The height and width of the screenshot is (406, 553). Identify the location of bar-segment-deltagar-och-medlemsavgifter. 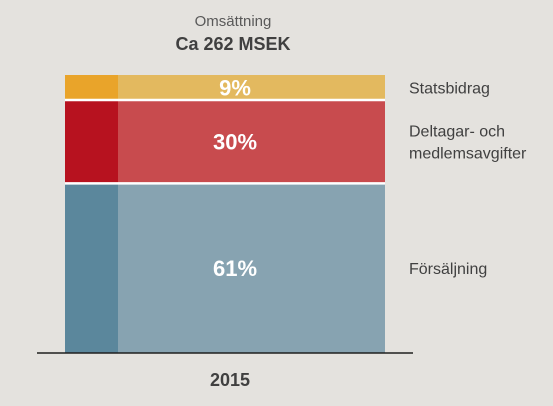
(225, 142).